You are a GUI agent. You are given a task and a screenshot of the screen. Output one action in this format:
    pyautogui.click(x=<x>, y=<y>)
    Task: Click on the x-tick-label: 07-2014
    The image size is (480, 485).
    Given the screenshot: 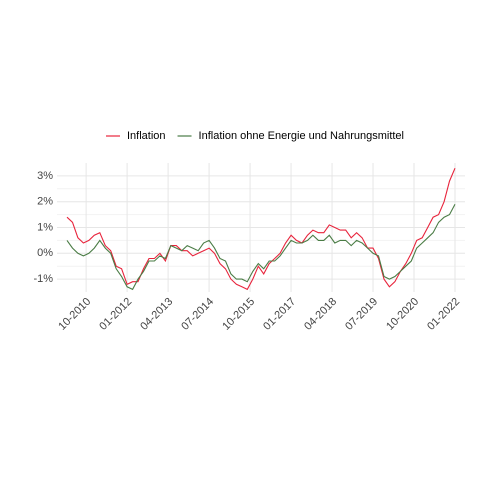 What is the action you would take?
    pyautogui.click(x=197, y=314)
    